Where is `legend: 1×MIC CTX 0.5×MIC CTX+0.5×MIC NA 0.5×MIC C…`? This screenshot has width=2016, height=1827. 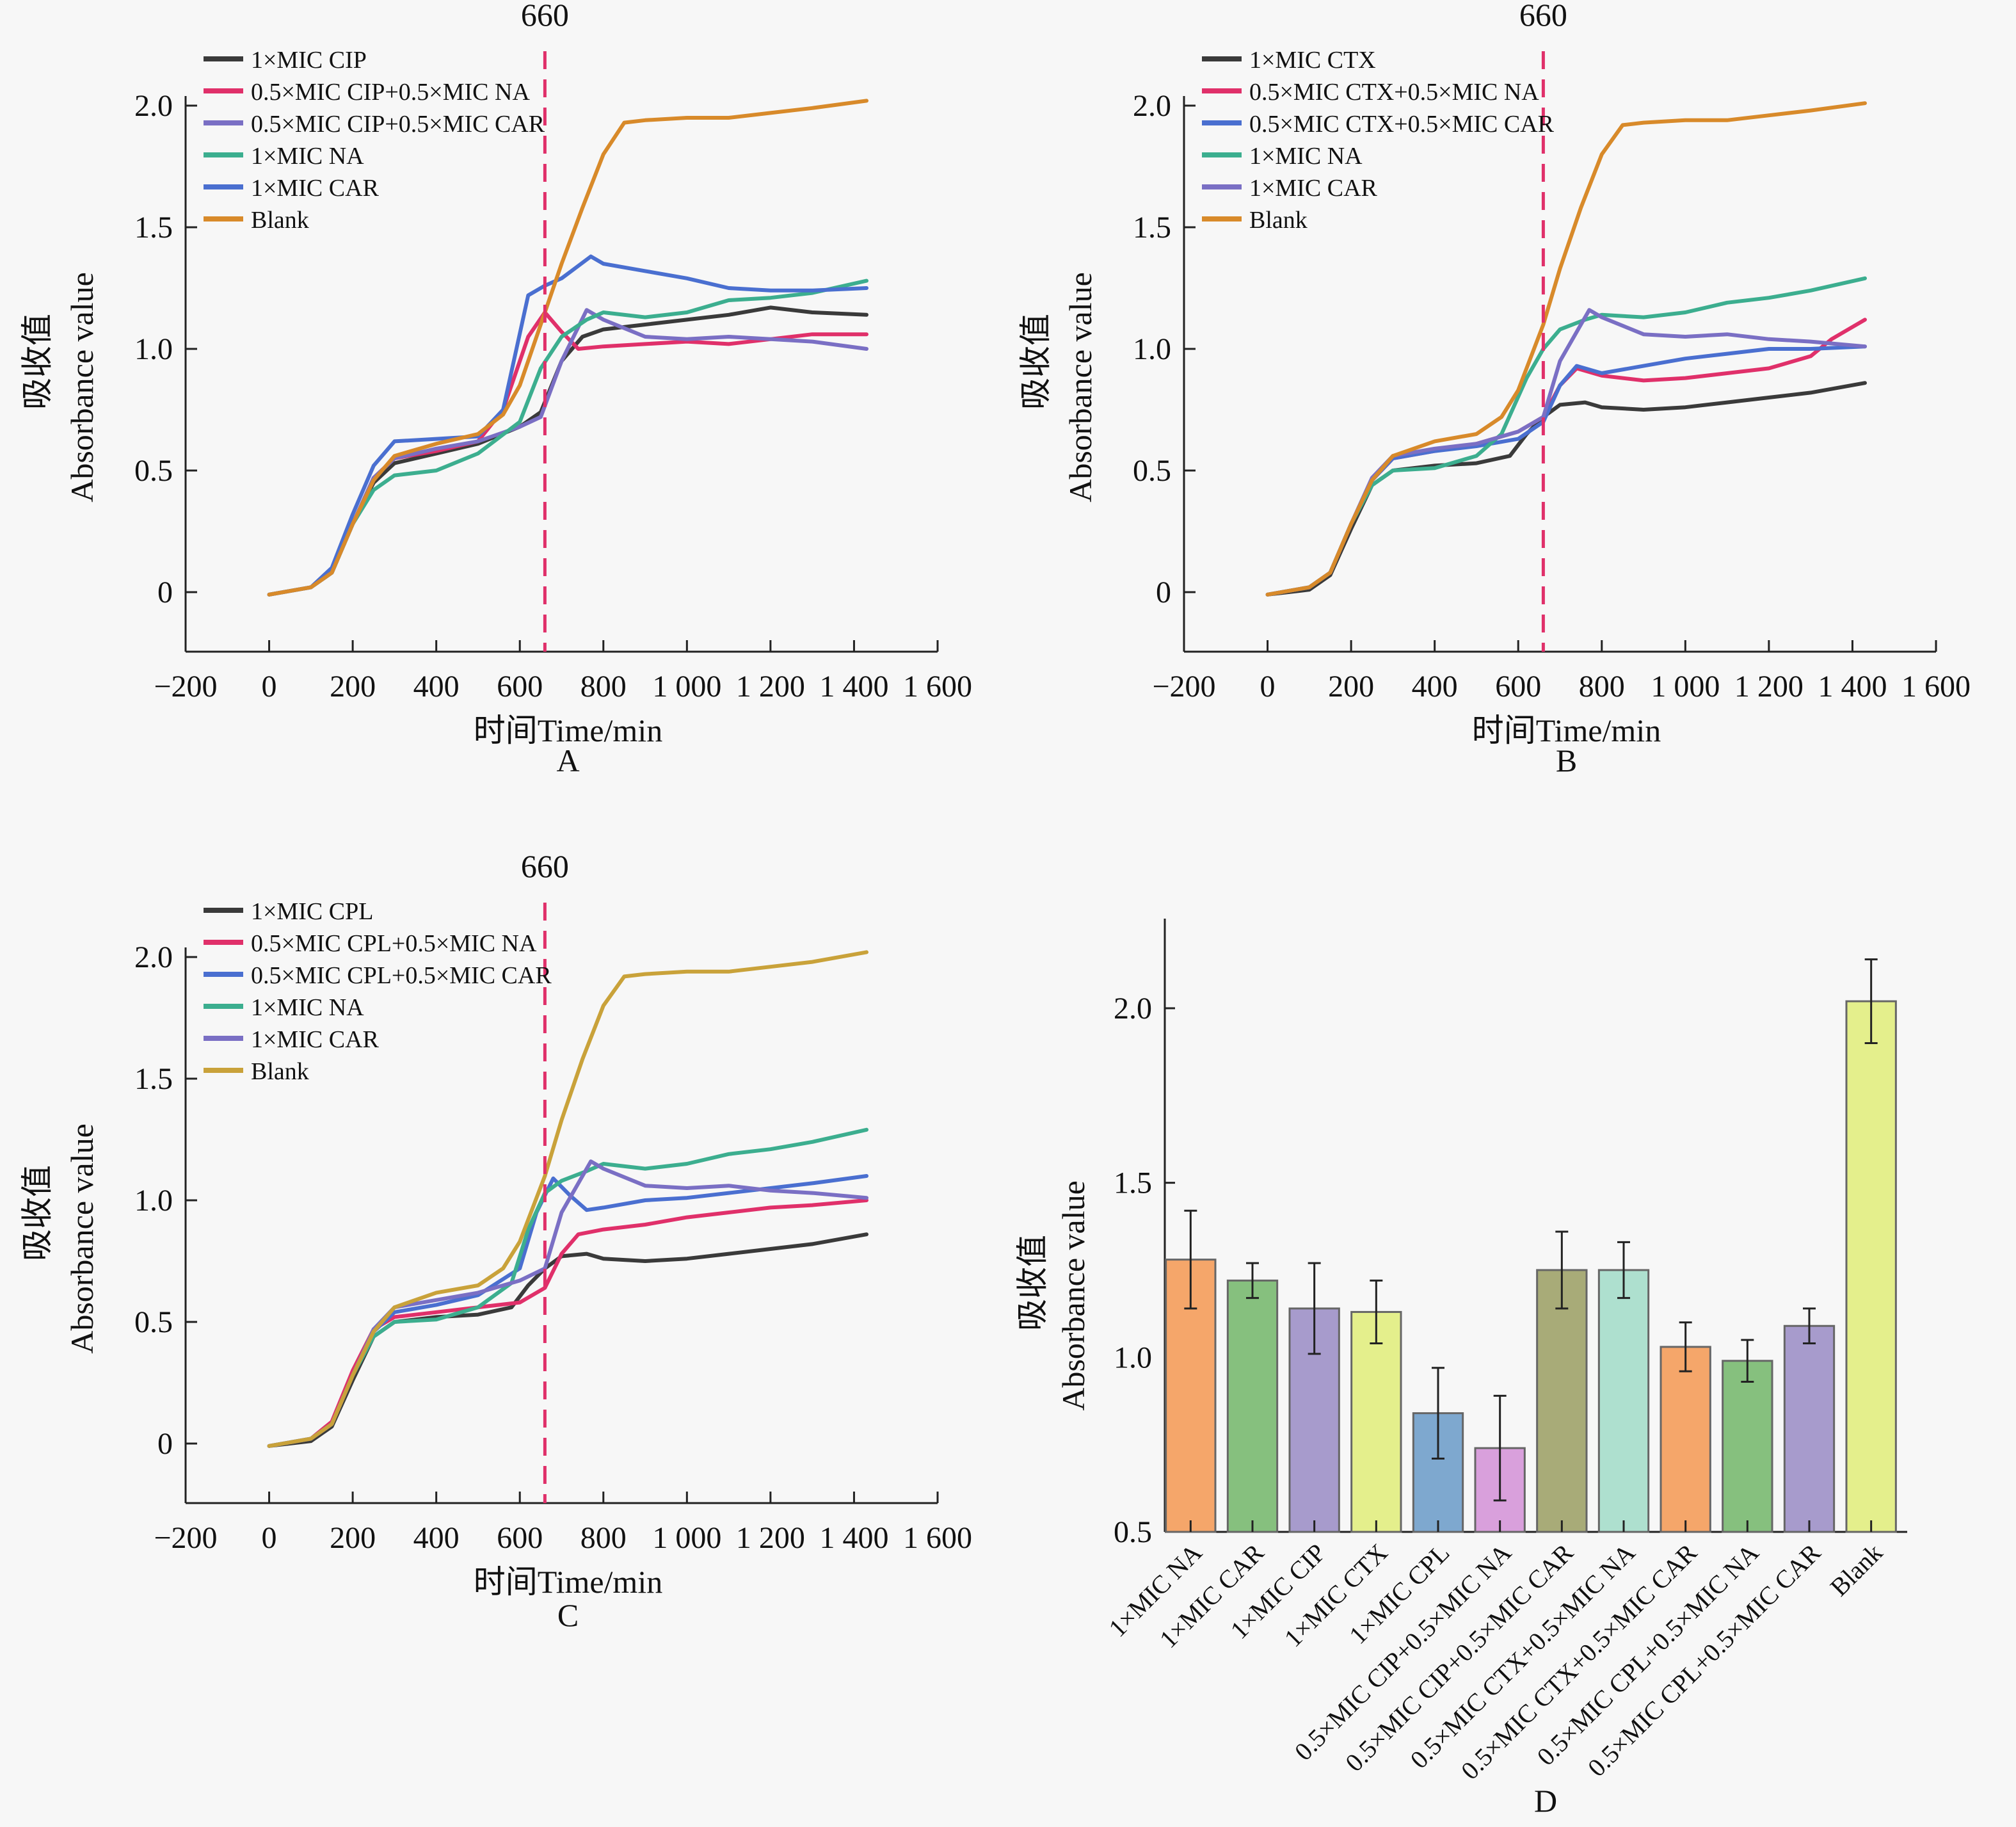 legend: 1×MIC CTX 0.5×MIC CTX+0.5×MIC NA 0.5×MIC C… is located at coordinates (1378, 141).